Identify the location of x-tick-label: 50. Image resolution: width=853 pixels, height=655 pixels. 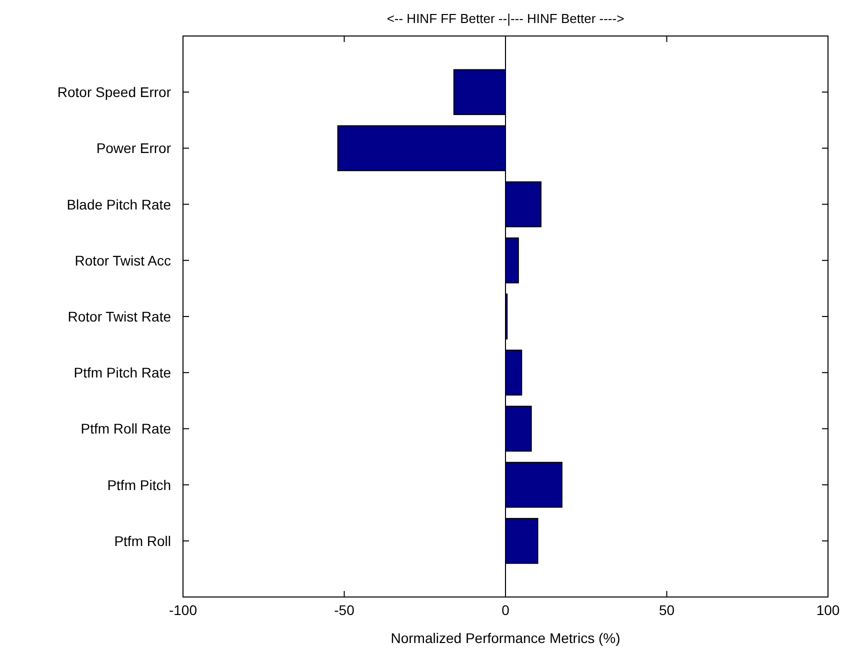
(666, 610).